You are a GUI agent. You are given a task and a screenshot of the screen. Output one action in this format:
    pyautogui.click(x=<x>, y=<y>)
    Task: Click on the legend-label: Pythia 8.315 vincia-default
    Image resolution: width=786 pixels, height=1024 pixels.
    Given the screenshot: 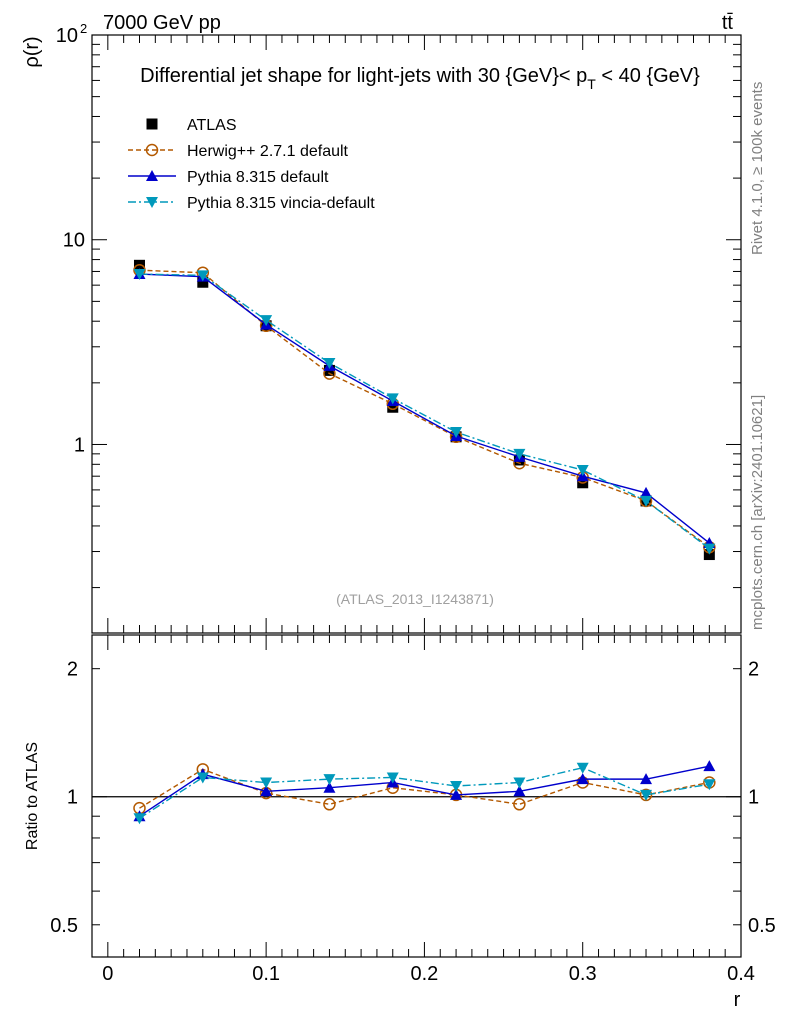 What is the action you would take?
    pyautogui.click(x=281, y=203)
    